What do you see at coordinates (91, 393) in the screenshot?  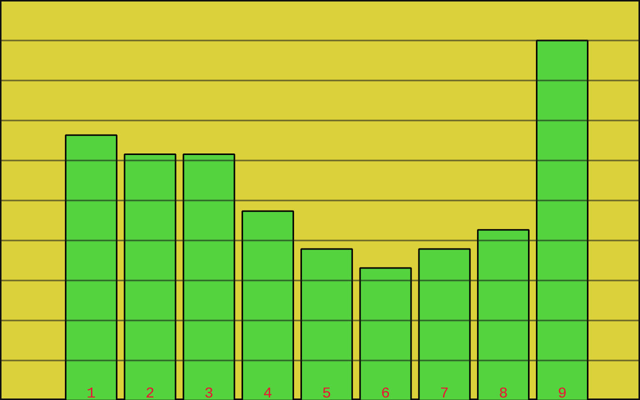 I see `x-tick-label: 1` at bounding box center [91, 393].